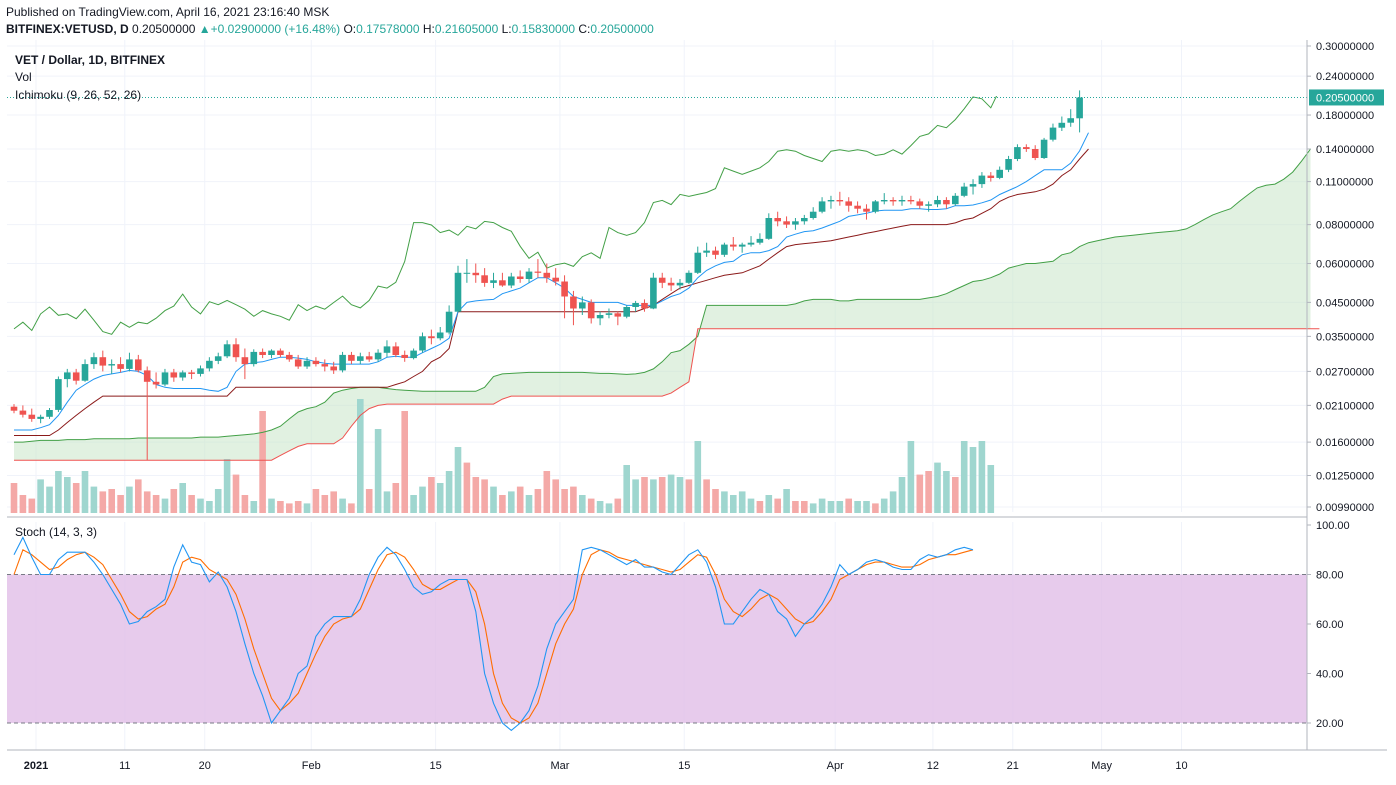 This screenshot has width=1396, height=785. I want to click on symbol-name: BITFINEX:VETUSD, D, so click(67, 29).